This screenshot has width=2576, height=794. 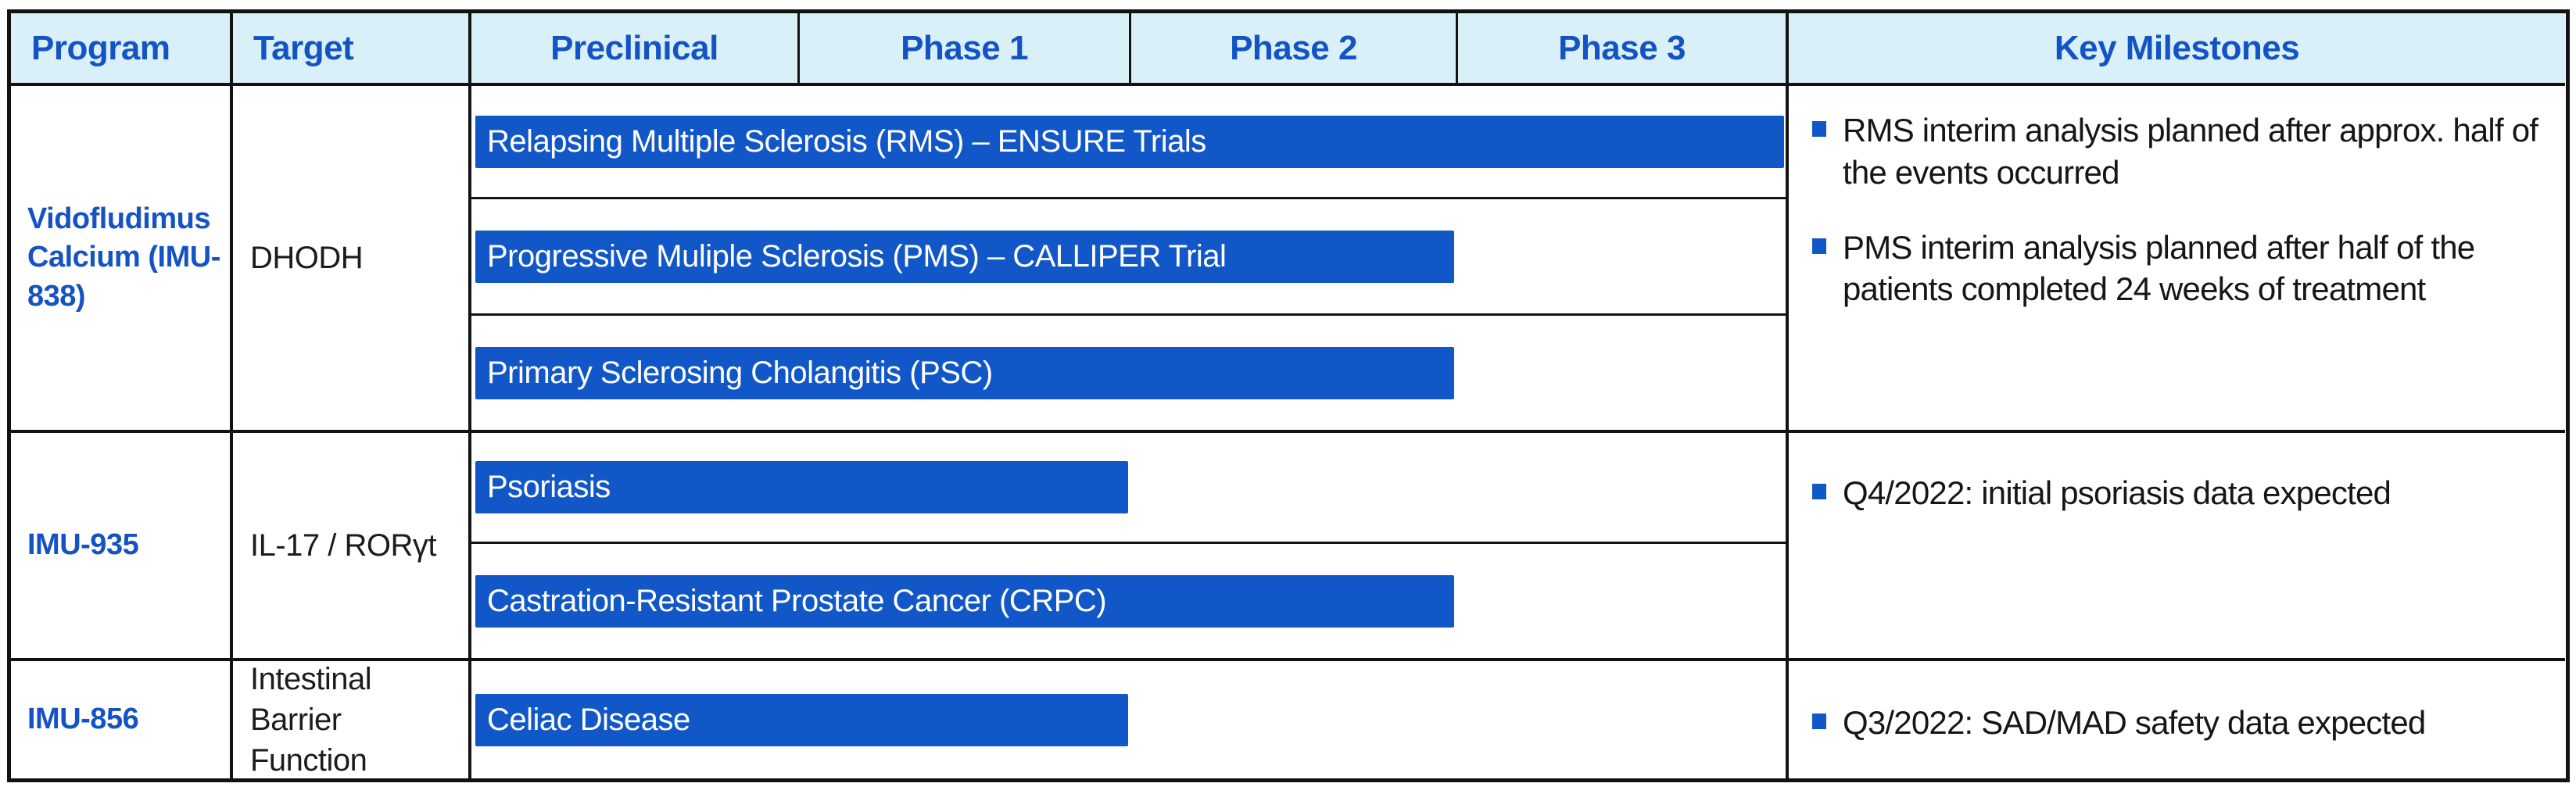 I want to click on column-header-key-milestones: Key Milestones, so click(x=2175, y=50).